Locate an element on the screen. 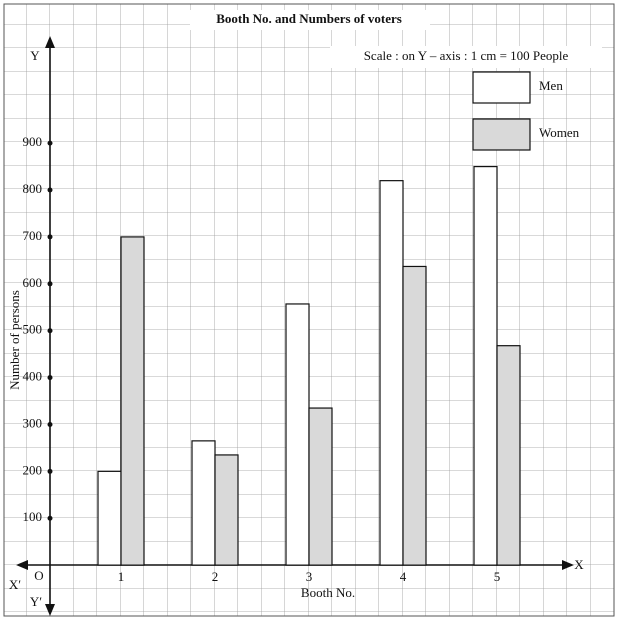  note-backdrop is located at coordinates (466, 57).